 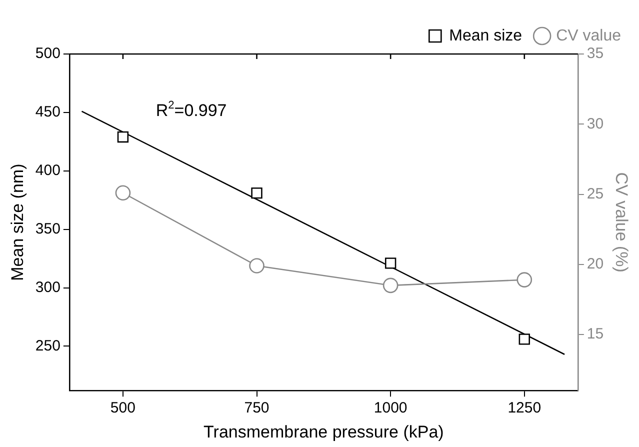 I want to click on y2-tick-label: 15, so click(x=595, y=334).